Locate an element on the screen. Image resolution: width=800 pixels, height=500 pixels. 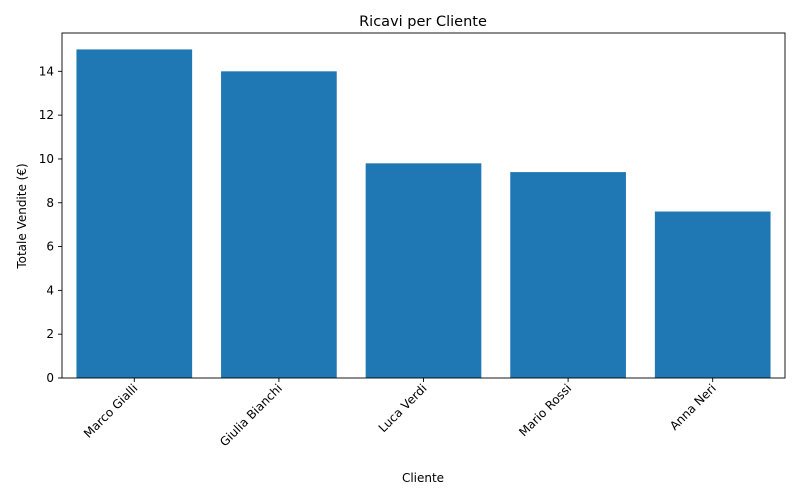
y-tick-label: 4 is located at coordinates (50, 290).